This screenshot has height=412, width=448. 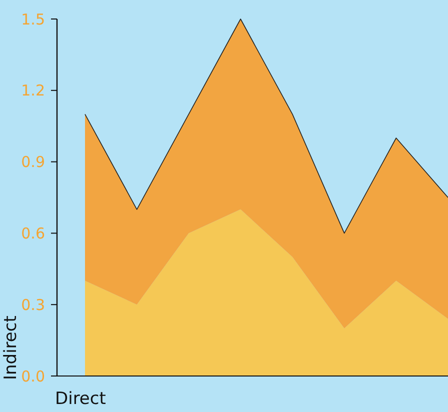 What do you see at coordinates (80, 399) in the screenshot?
I see `x-axis-title: Direct` at bounding box center [80, 399].